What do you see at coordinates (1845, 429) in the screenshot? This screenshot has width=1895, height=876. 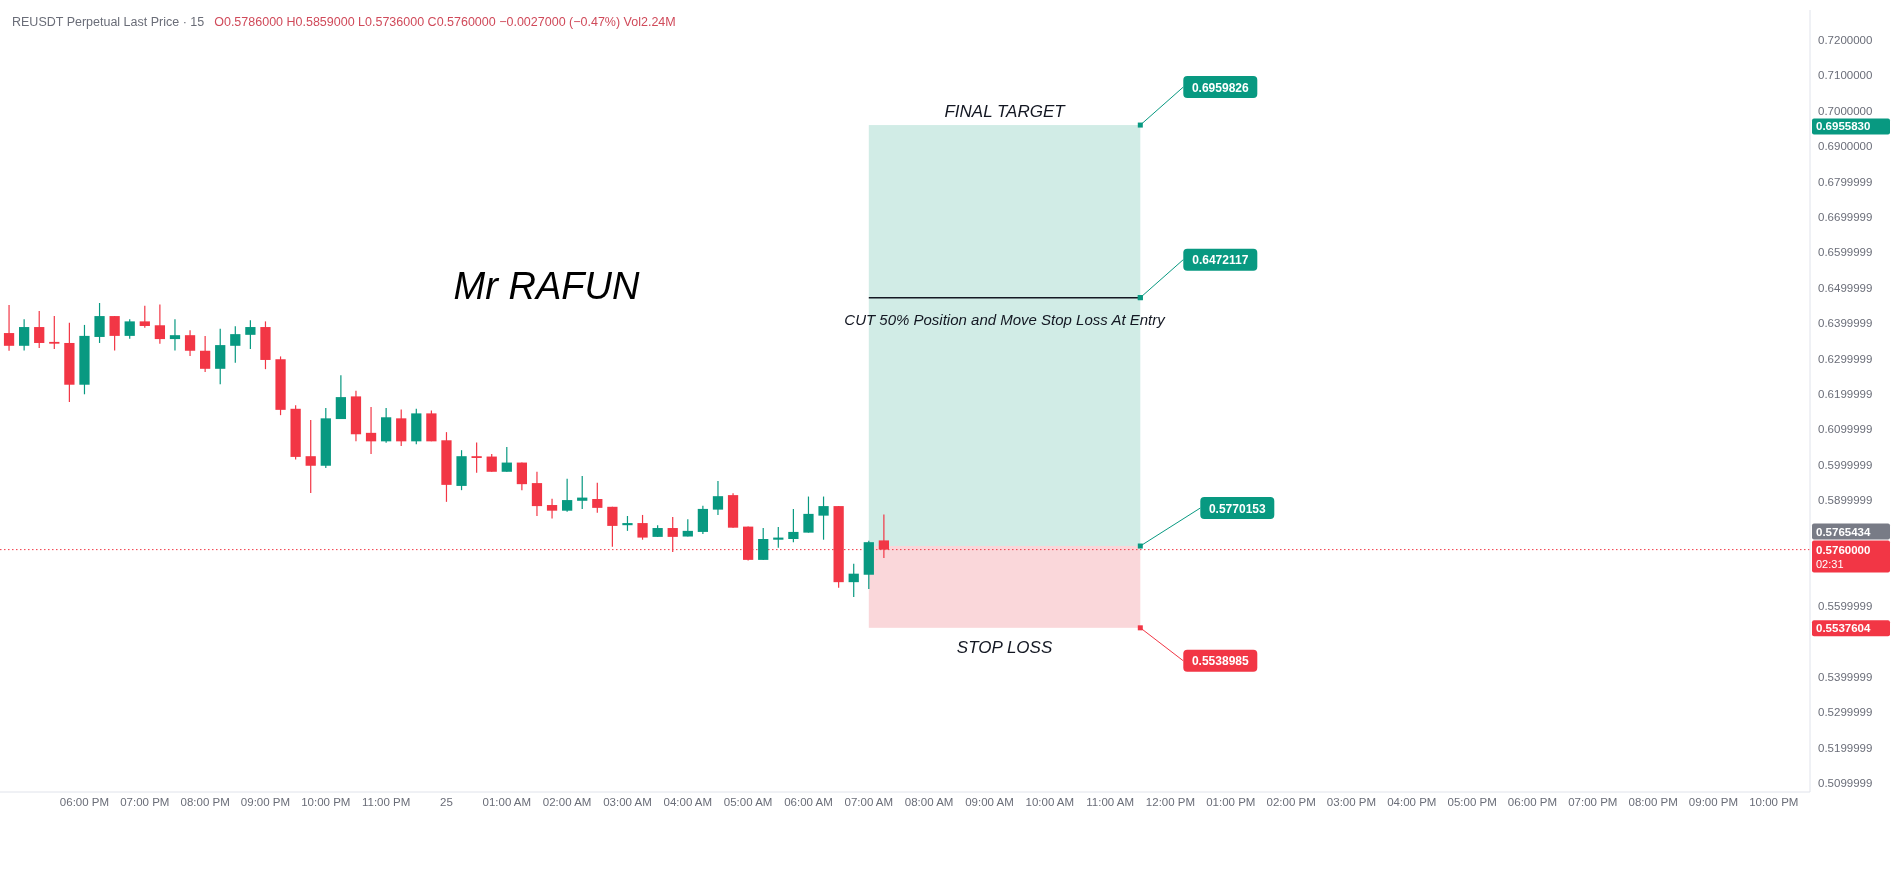 I see `y-tick-label: 0.6099999` at bounding box center [1845, 429].